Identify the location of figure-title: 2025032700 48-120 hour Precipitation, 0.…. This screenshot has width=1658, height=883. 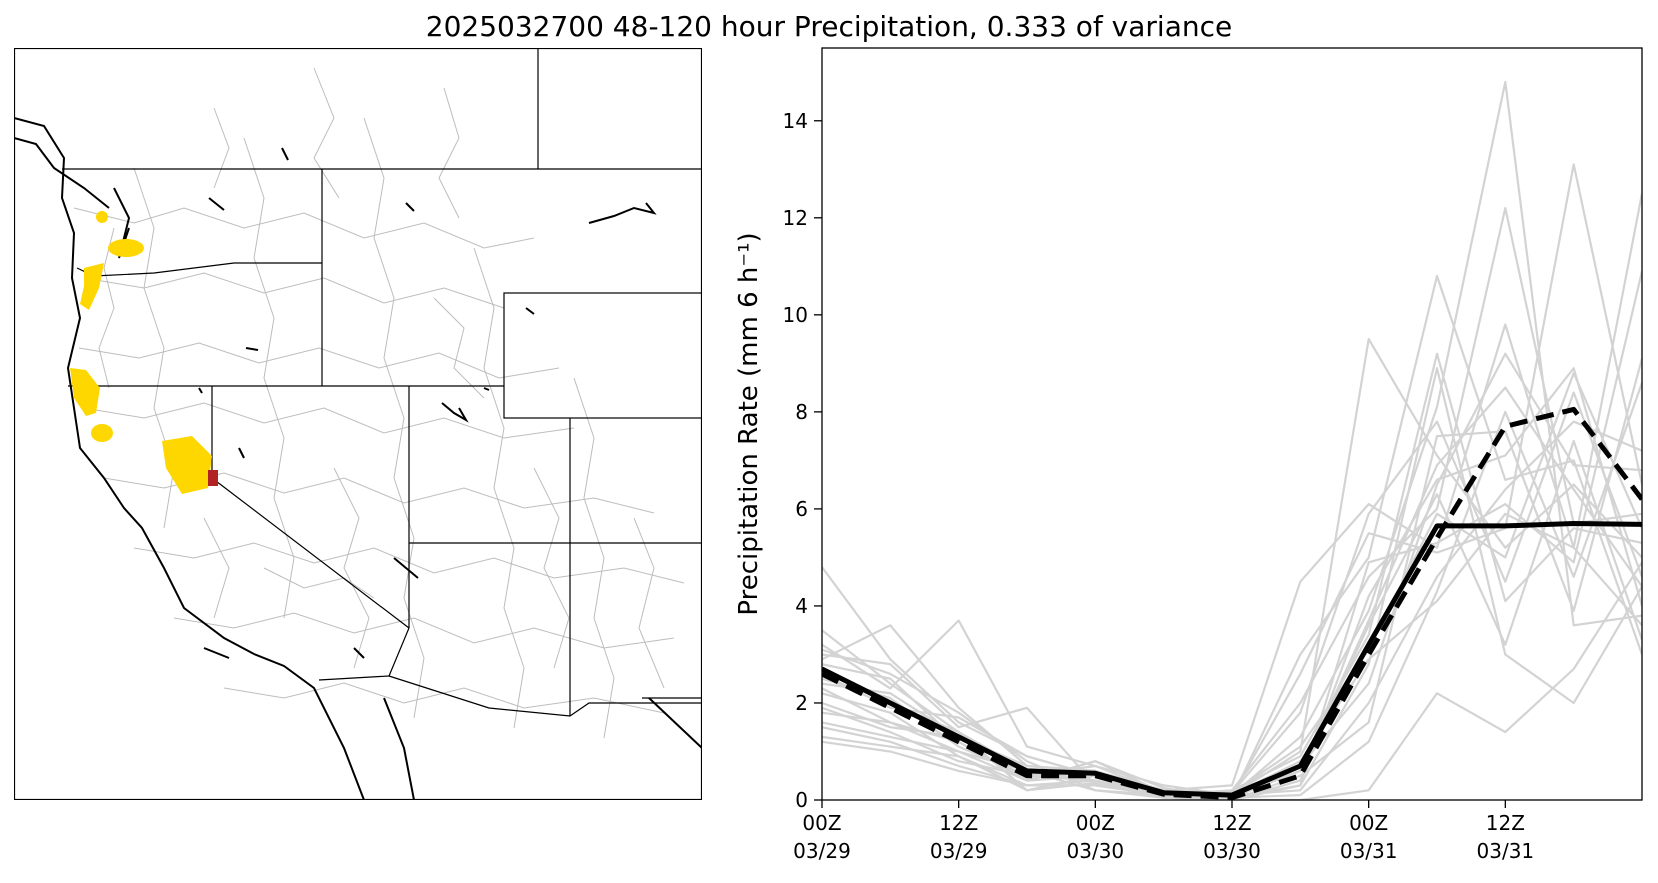
(829, 26).